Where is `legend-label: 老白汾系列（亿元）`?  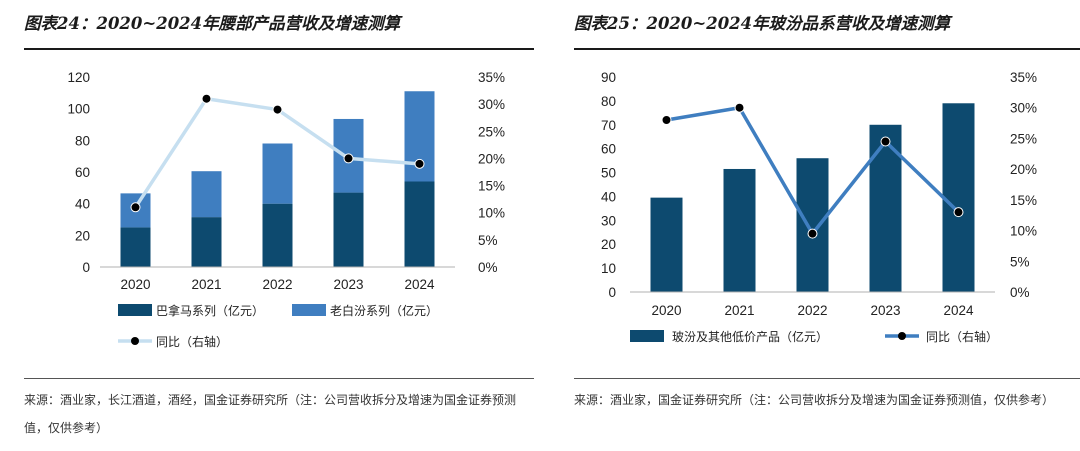 legend-label: 老白汾系列（亿元） is located at coordinates (384, 310).